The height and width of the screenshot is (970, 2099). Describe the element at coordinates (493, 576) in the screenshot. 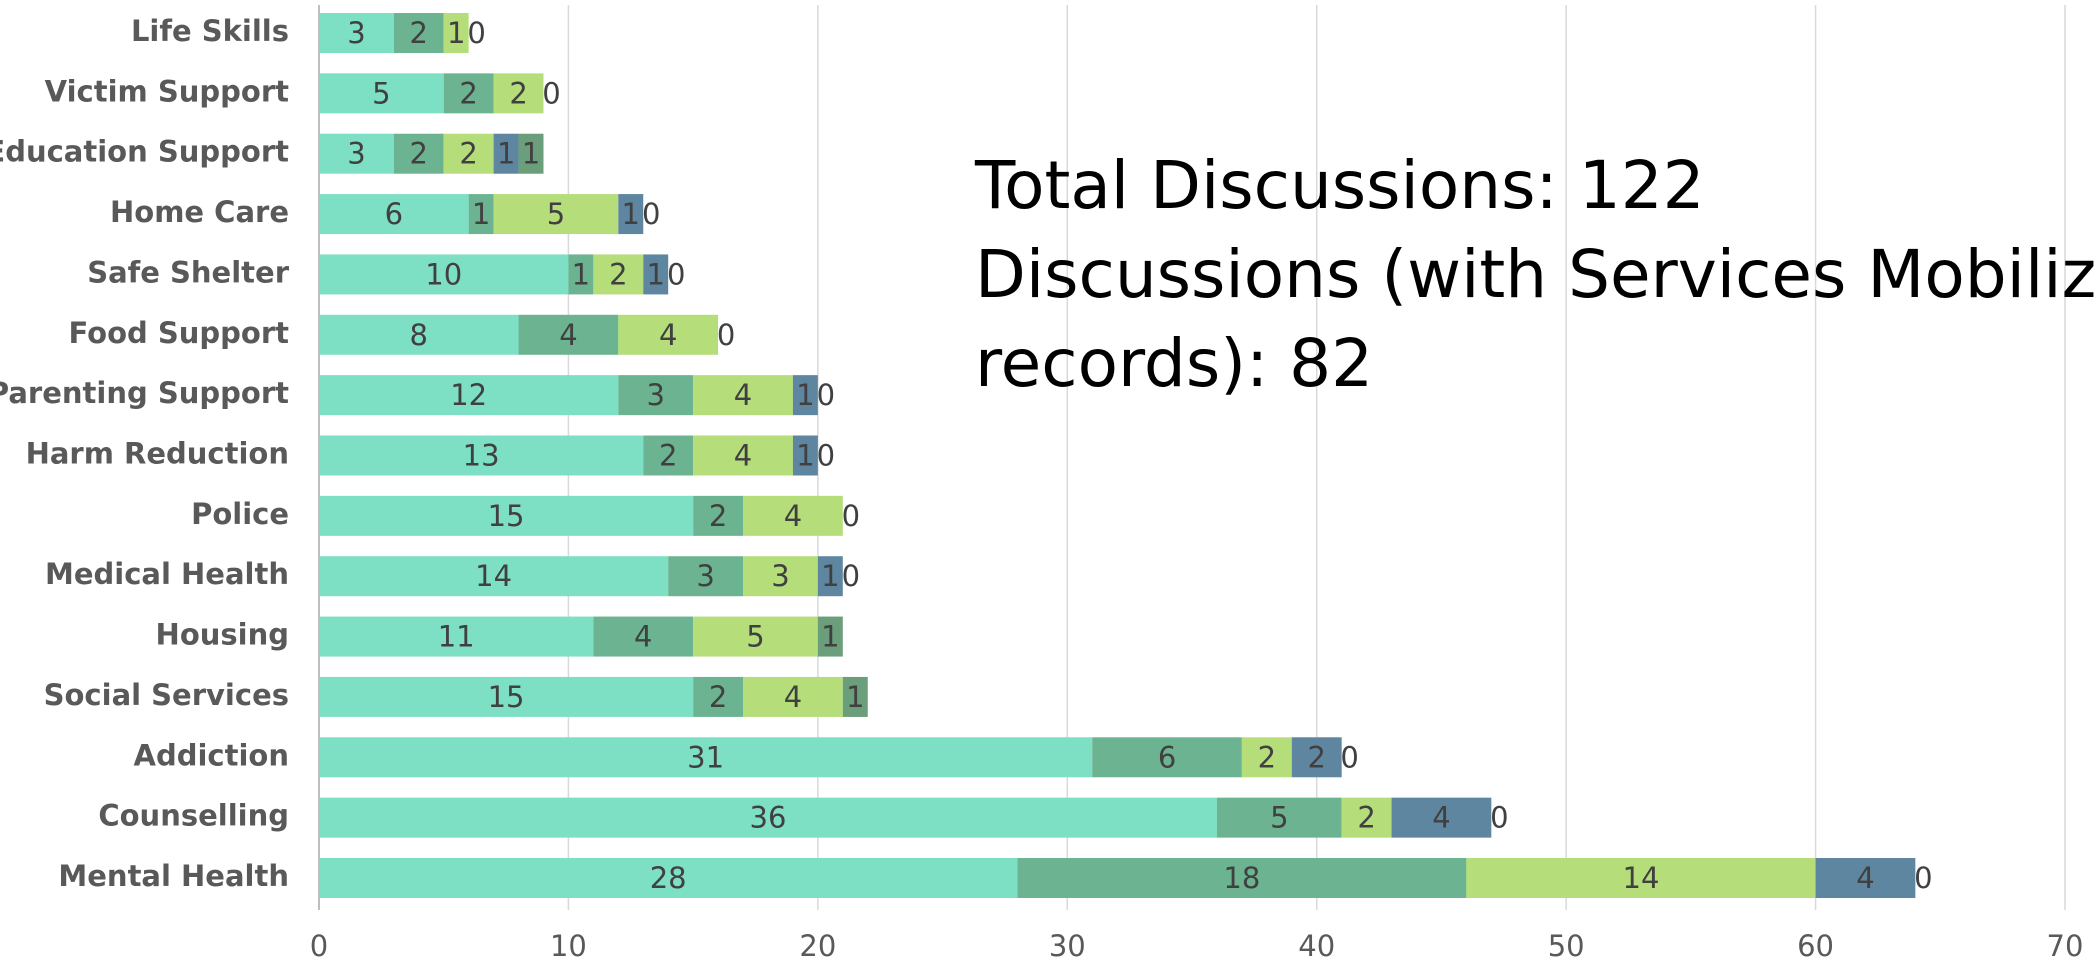

I see `value-label: 14` at that location.